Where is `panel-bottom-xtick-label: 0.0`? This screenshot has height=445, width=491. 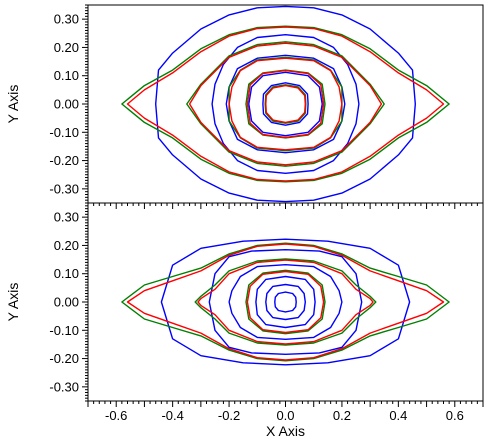
panel-bottom-xtick-label: 0.0 is located at coordinates (285, 415).